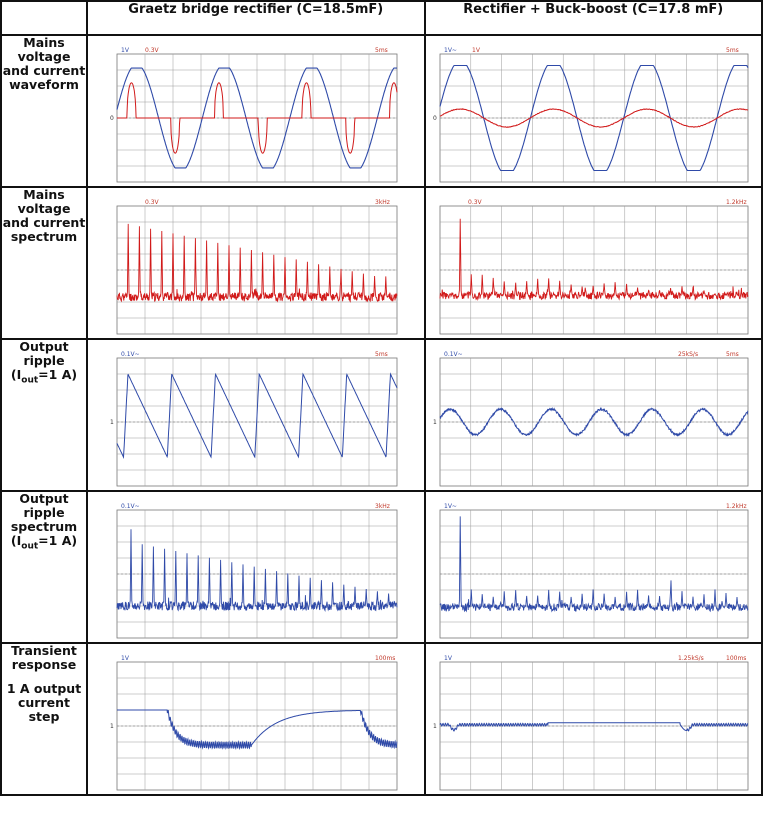 The height and width of the screenshot is (826, 765). I want to click on transient-trace-r5c1: 1V 100ms 1, so click(254, 723).